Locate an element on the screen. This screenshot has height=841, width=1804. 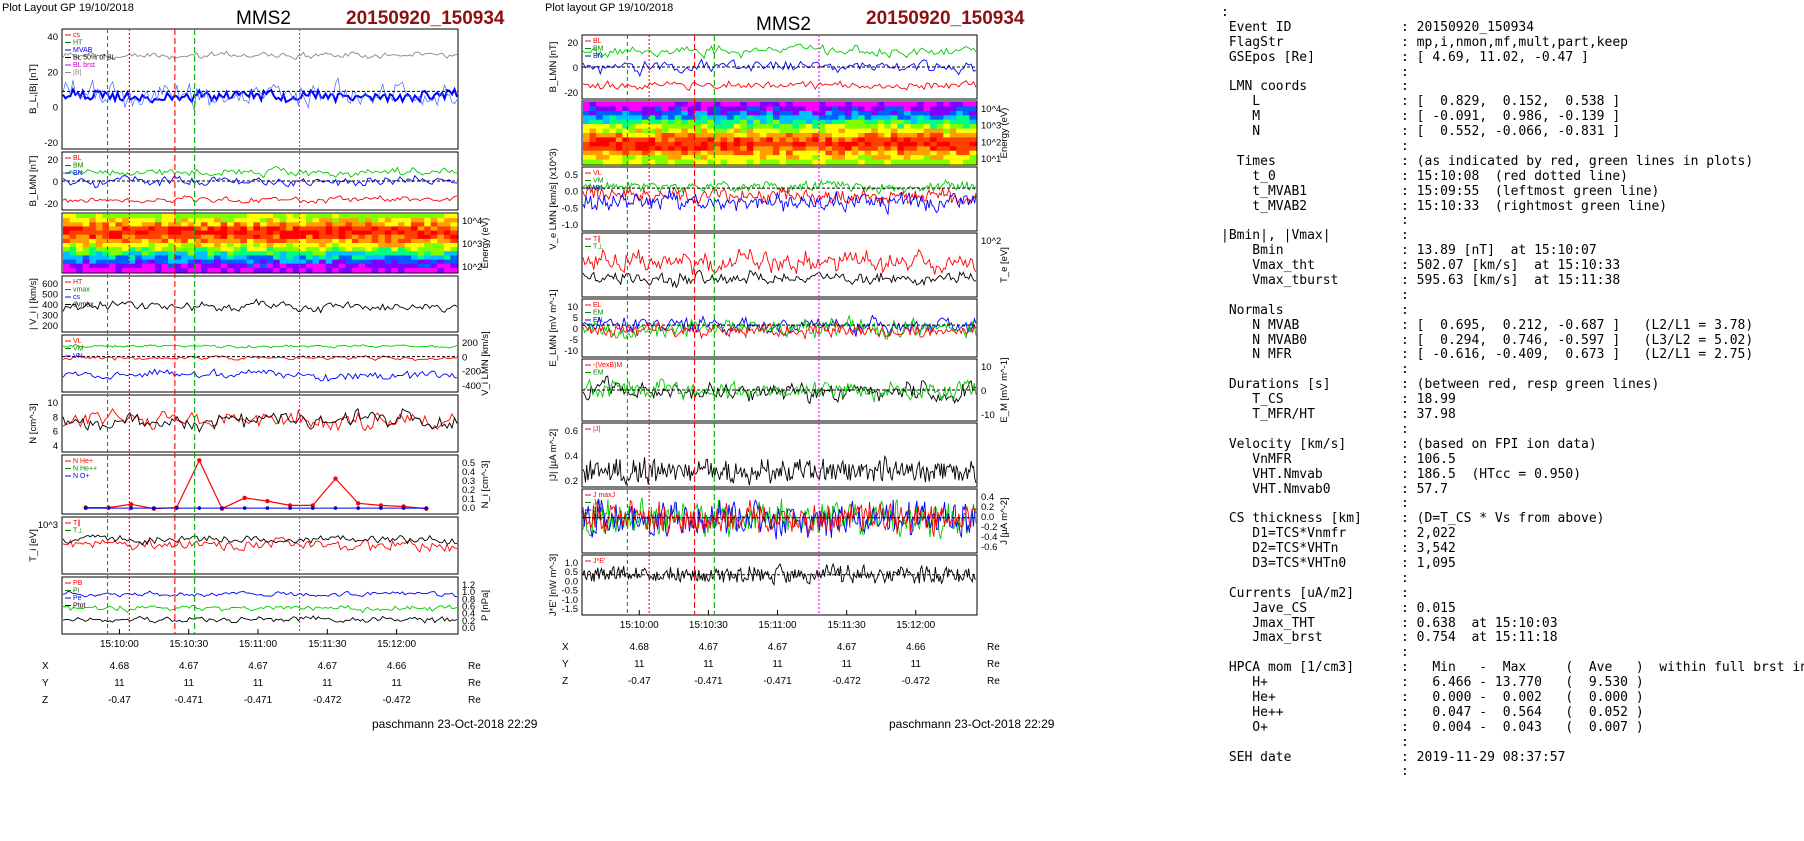
y-tick-label: 200 is located at coordinates (470, 343).